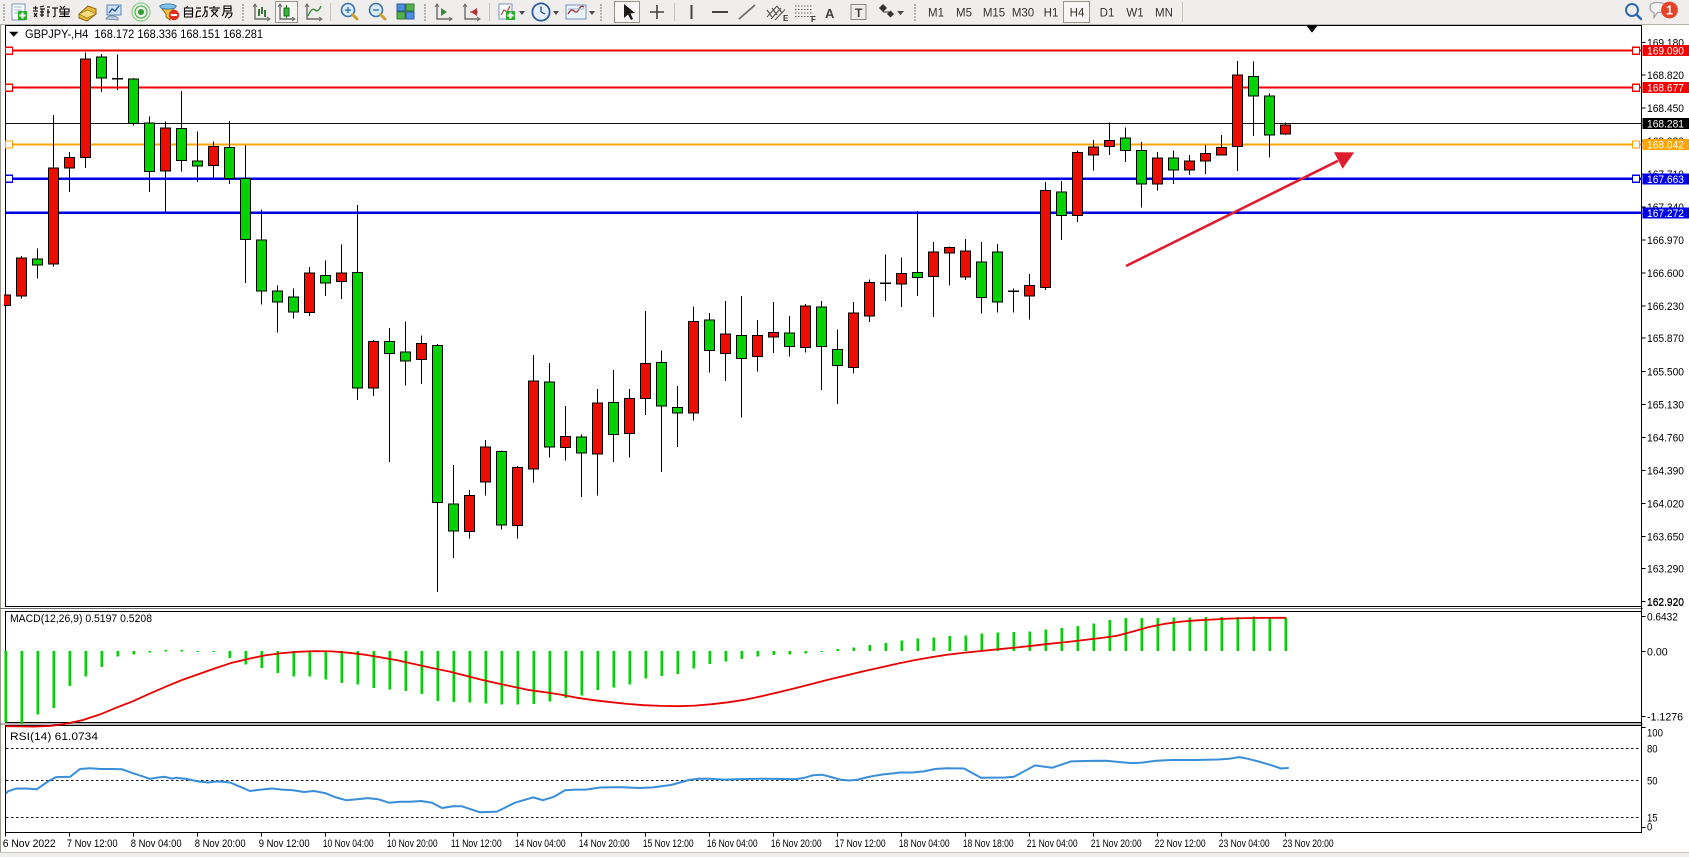 This screenshot has height=857, width=1689. I want to click on svg-text: 80, so click(1652, 750).